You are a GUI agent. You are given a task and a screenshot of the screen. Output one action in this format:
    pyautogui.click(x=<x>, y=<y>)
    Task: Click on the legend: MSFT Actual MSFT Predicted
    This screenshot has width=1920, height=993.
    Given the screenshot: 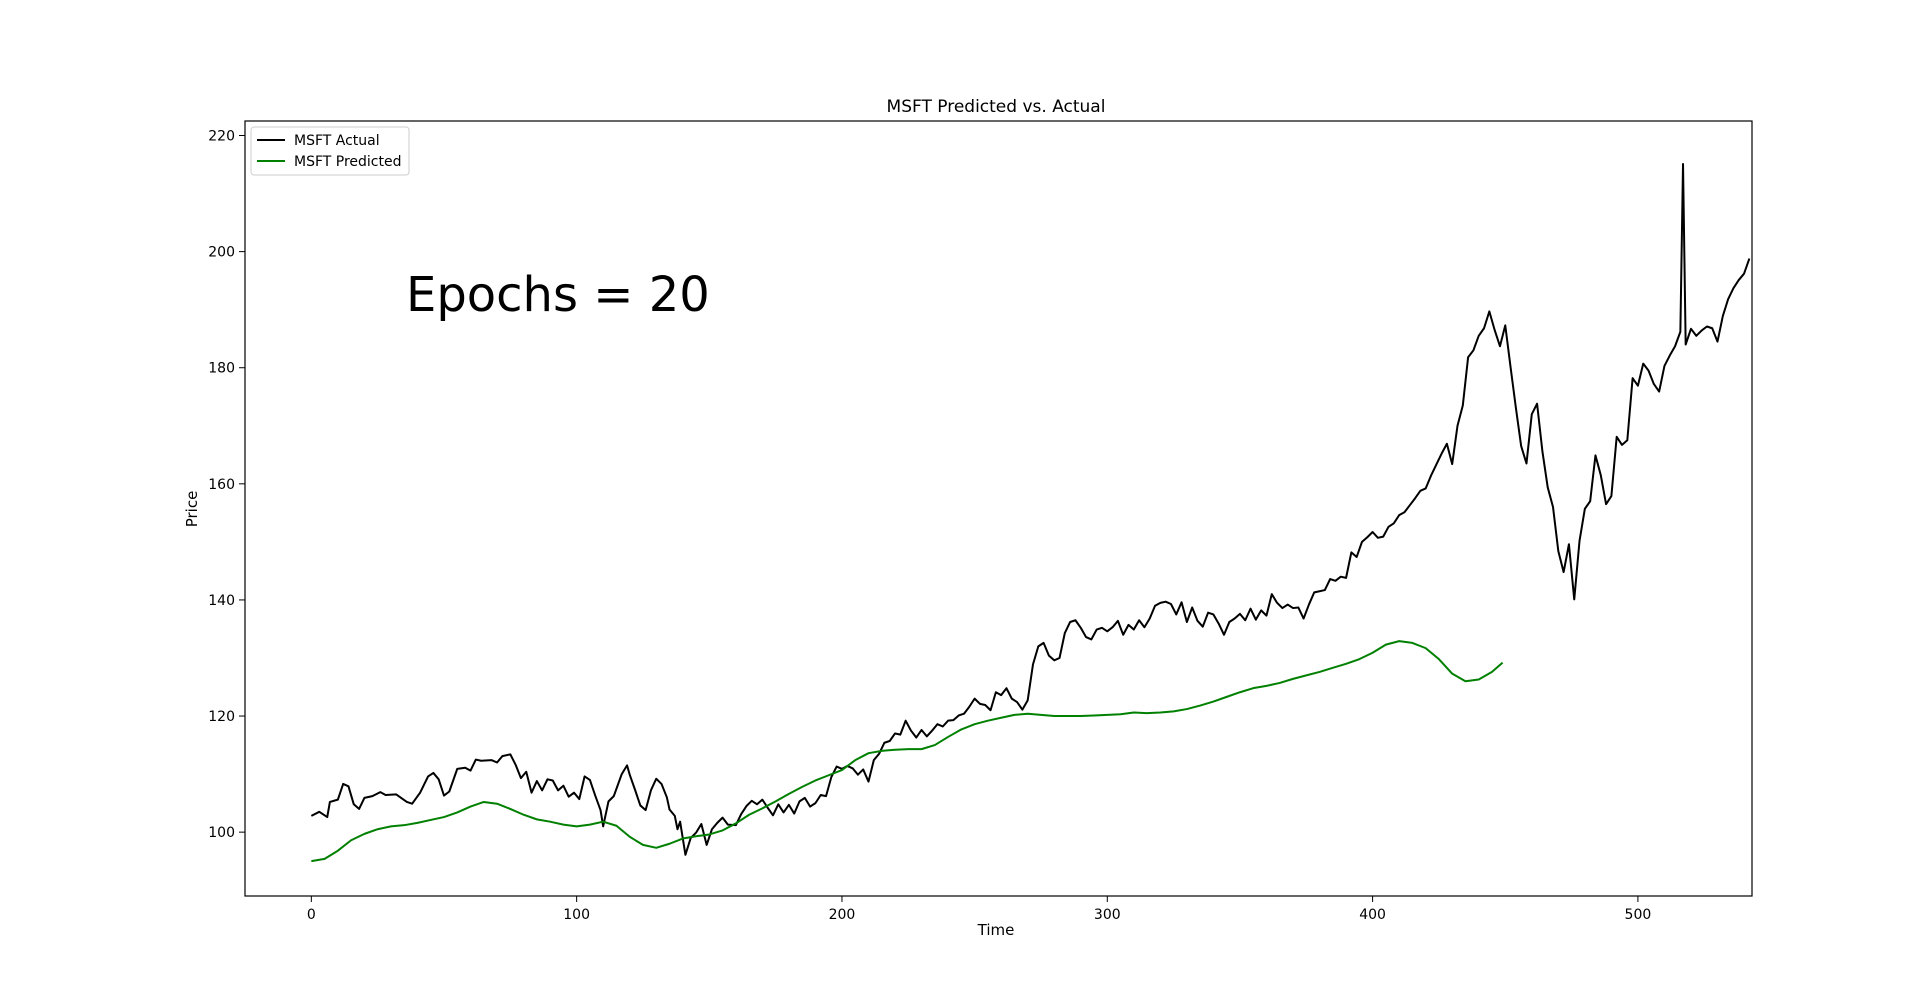 What is the action you would take?
    pyautogui.click(x=330, y=151)
    